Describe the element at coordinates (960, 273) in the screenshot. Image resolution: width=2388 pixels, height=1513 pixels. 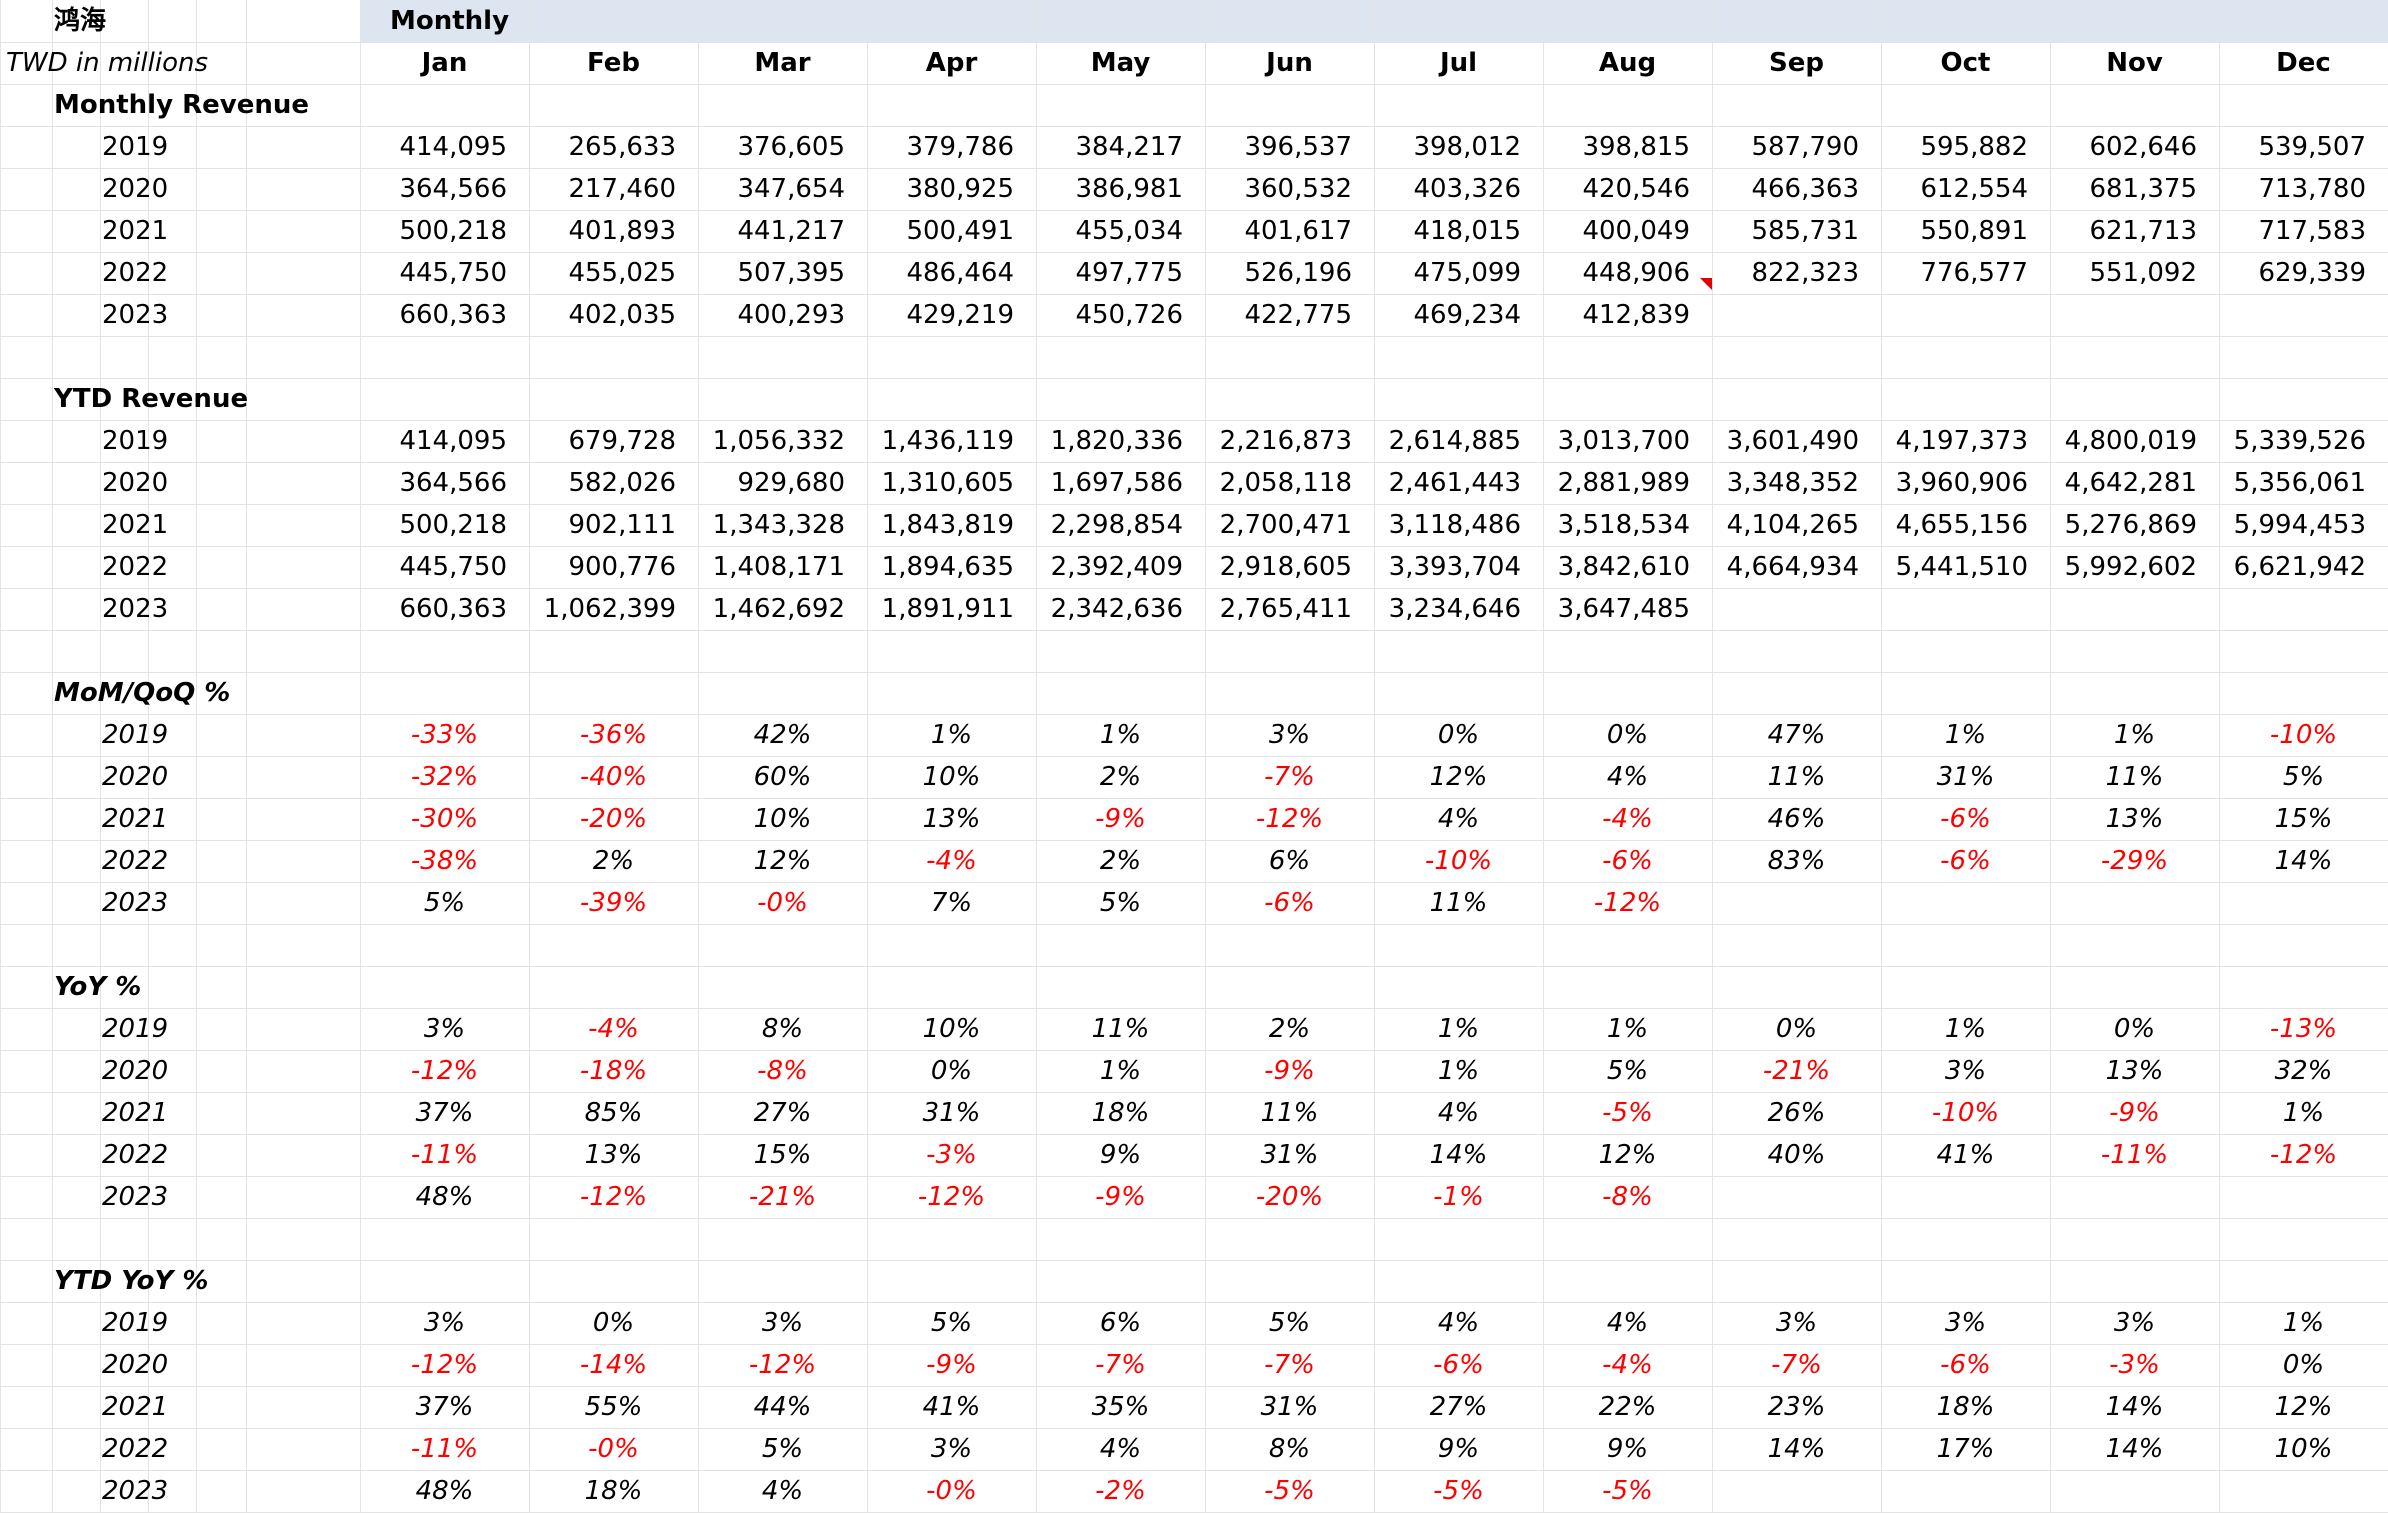
I see `data-cell: 486,464` at that location.